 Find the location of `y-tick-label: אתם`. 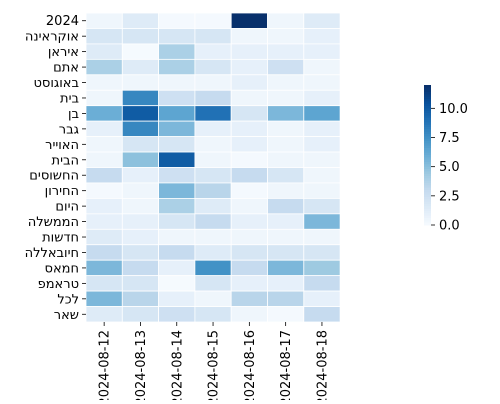

y-tick-label: אתם is located at coordinates (66, 68).